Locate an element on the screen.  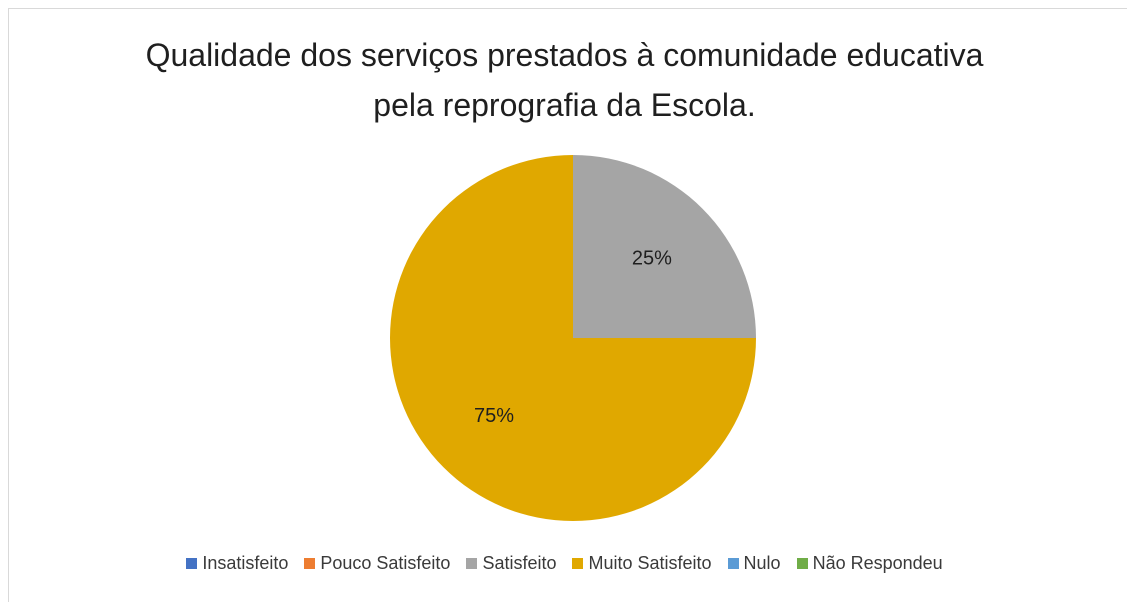
legend-item: Não Respondeu is located at coordinates (869, 563).